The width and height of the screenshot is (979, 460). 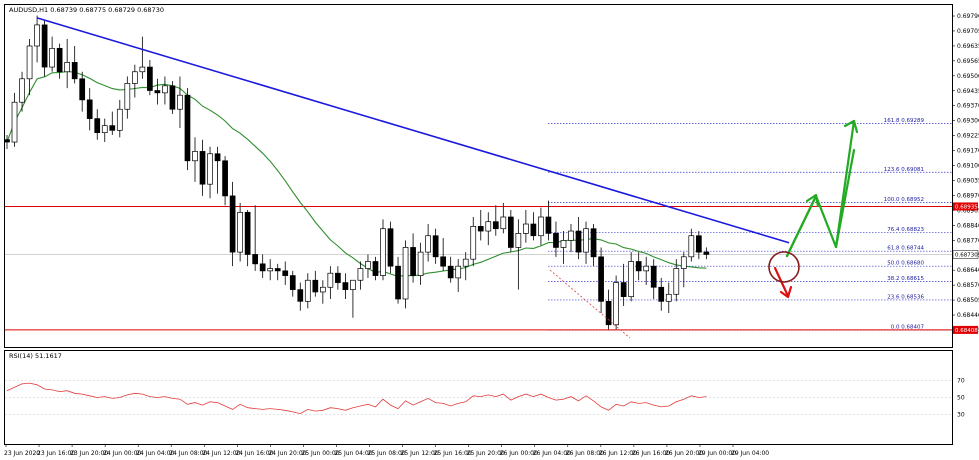 I want to click on price-tag-label: 0.68408, so click(x=966, y=331).